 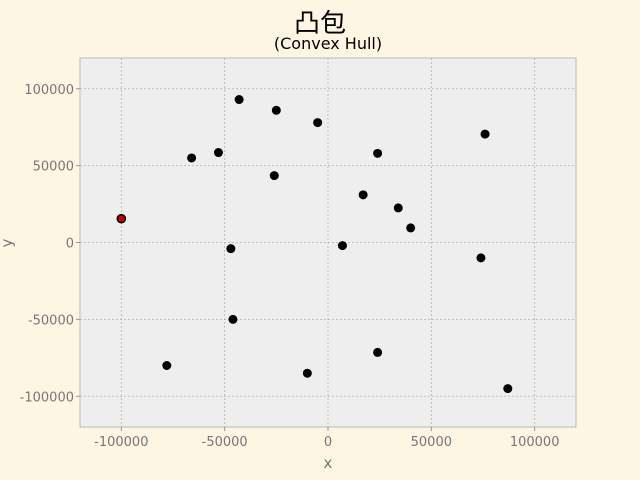 What do you see at coordinates (225, 442) in the screenshot?
I see `x-tick-label: -50000` at bounding box center [225, 442].